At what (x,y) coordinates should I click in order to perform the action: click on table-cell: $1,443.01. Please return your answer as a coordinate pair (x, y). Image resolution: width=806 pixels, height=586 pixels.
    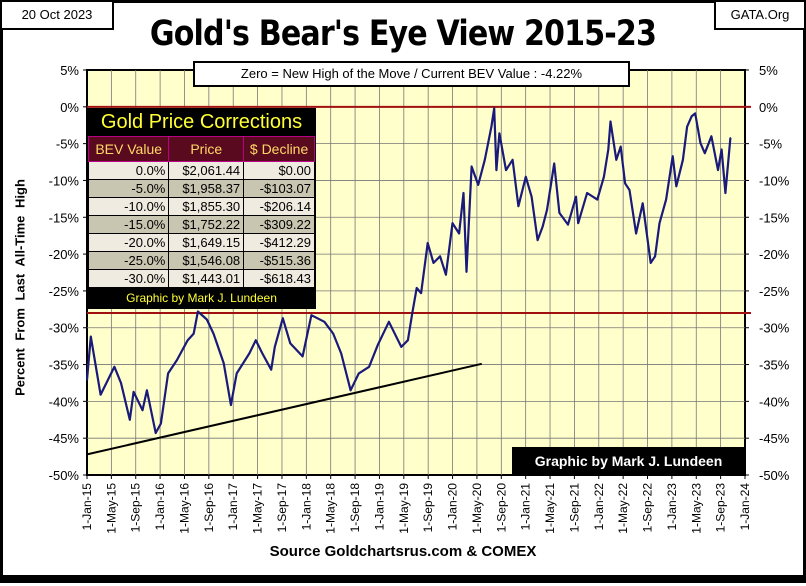
    Looking at the image, I should click on (206, 278).